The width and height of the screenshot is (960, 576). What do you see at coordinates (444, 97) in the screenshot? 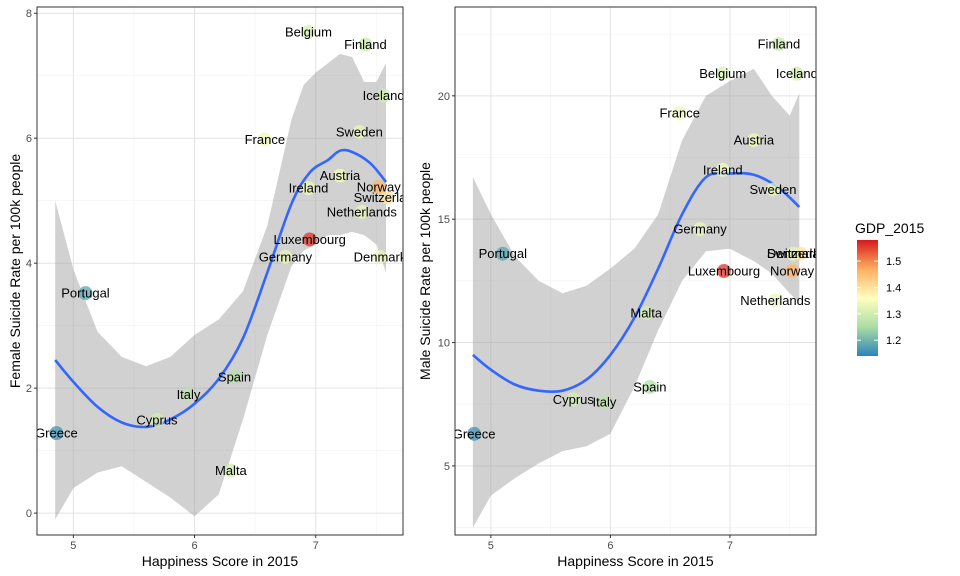
I see `y-tick-label: 20` at bounding box center [444, 97].